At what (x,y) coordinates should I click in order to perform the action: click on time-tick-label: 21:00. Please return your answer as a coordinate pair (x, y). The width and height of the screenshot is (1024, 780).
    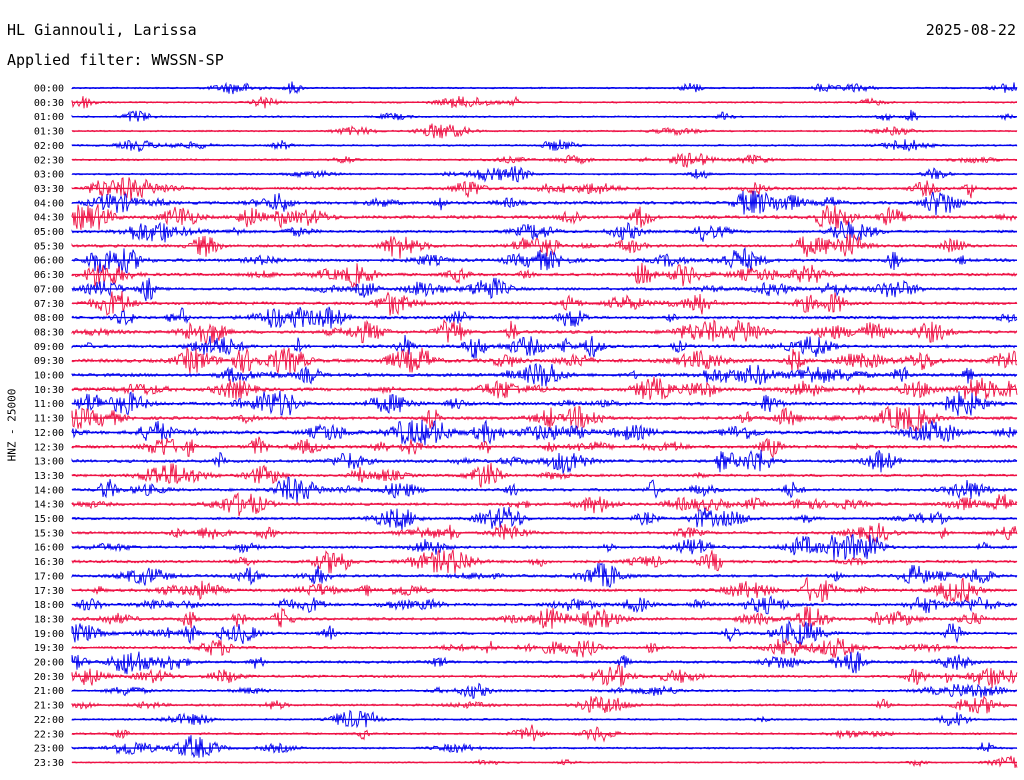
    Looking at the image, I should click on (49, 691).